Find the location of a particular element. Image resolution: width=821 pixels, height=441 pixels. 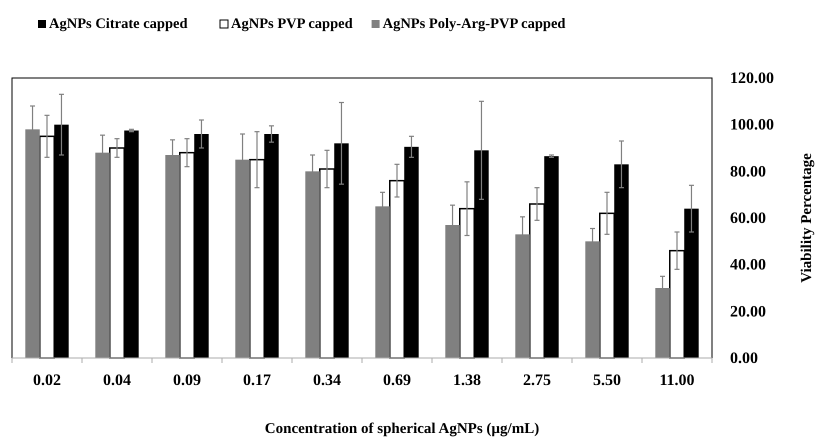

y-tick-label: 80.00 is located at coordinates (748, 171).